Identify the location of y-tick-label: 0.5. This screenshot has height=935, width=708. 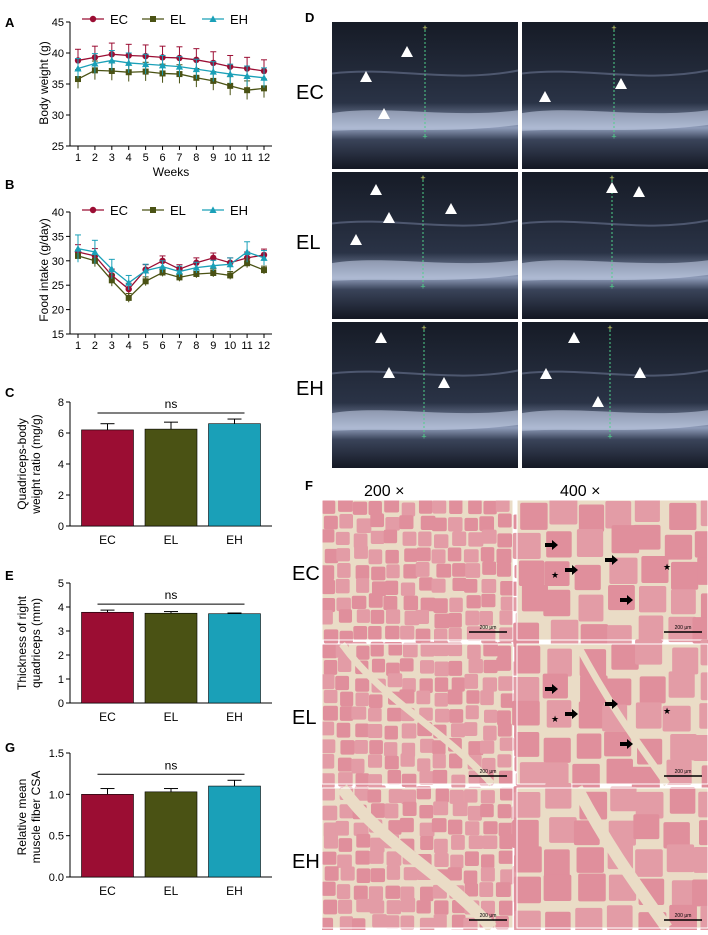
(56, 837).